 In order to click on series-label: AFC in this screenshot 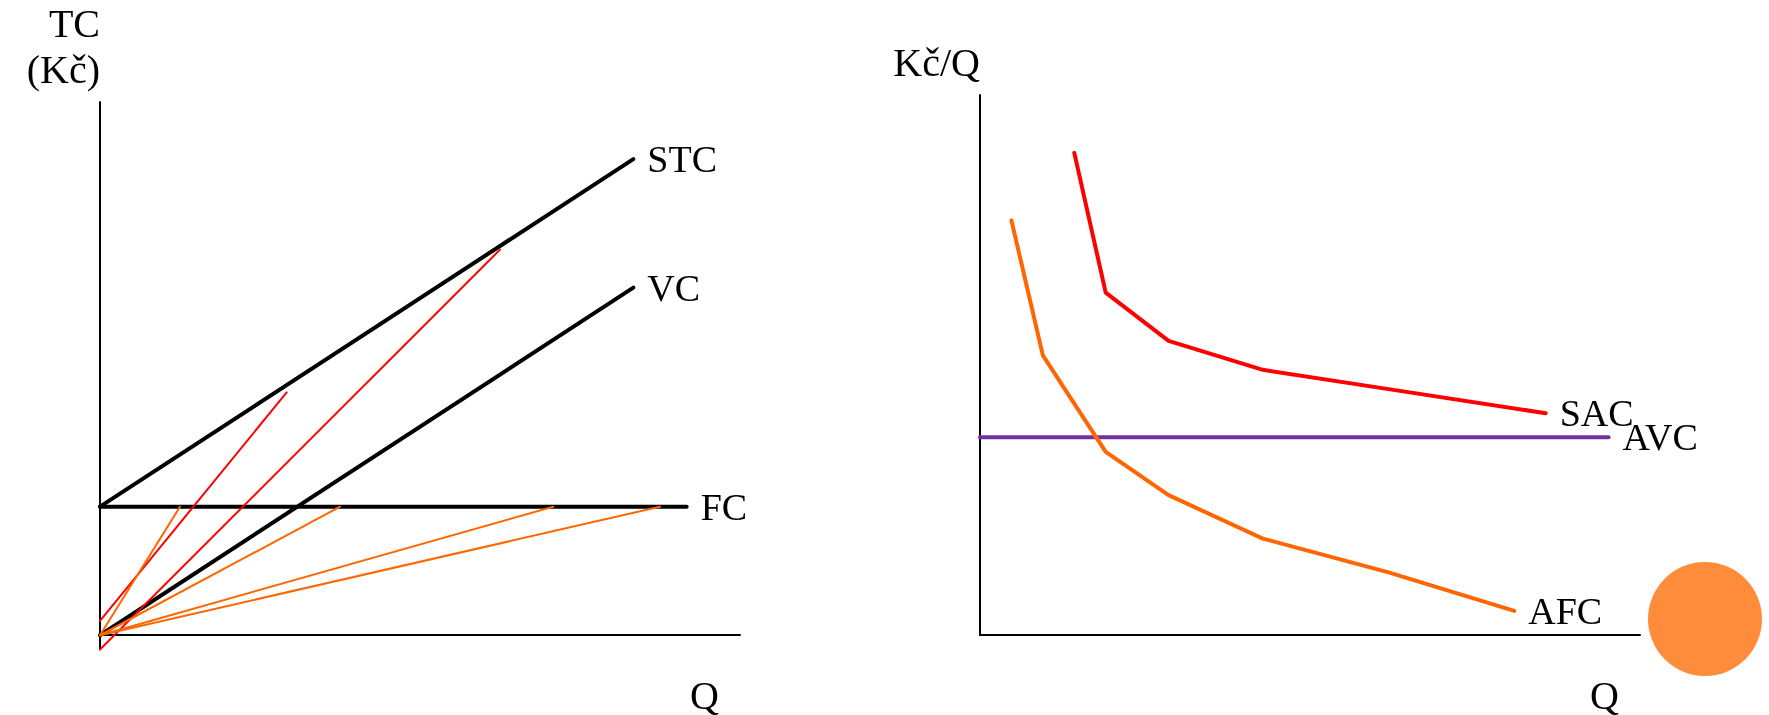, I will do `click(1565, 610)`.